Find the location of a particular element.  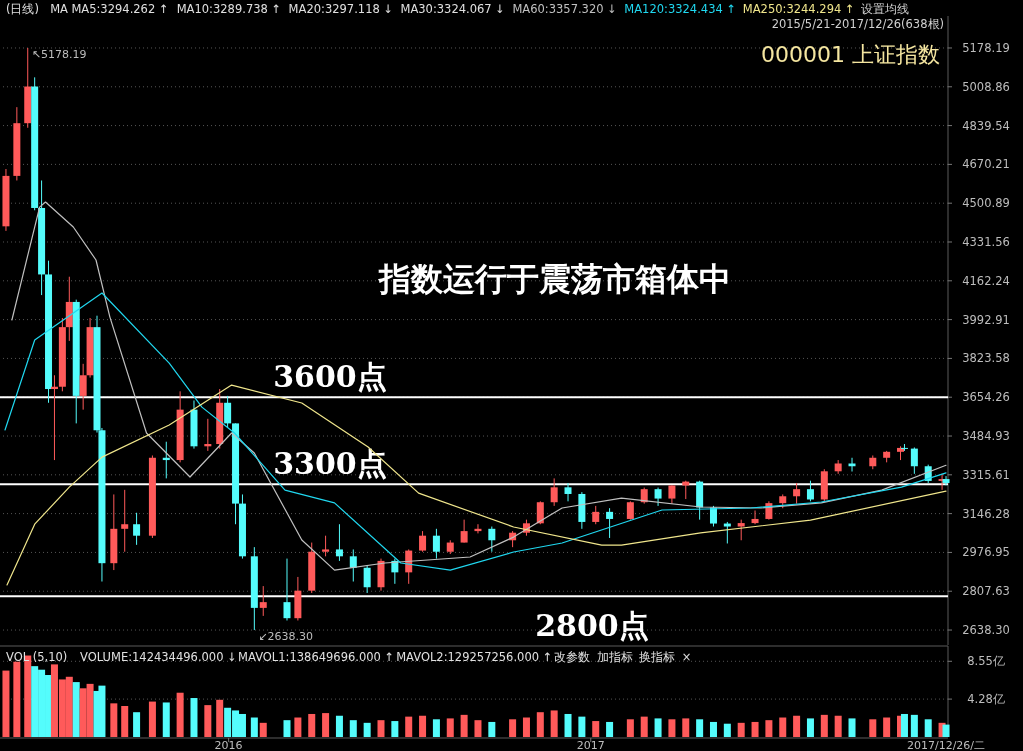

annotation: ↙2638.30 is located at coordinates (286, 637).